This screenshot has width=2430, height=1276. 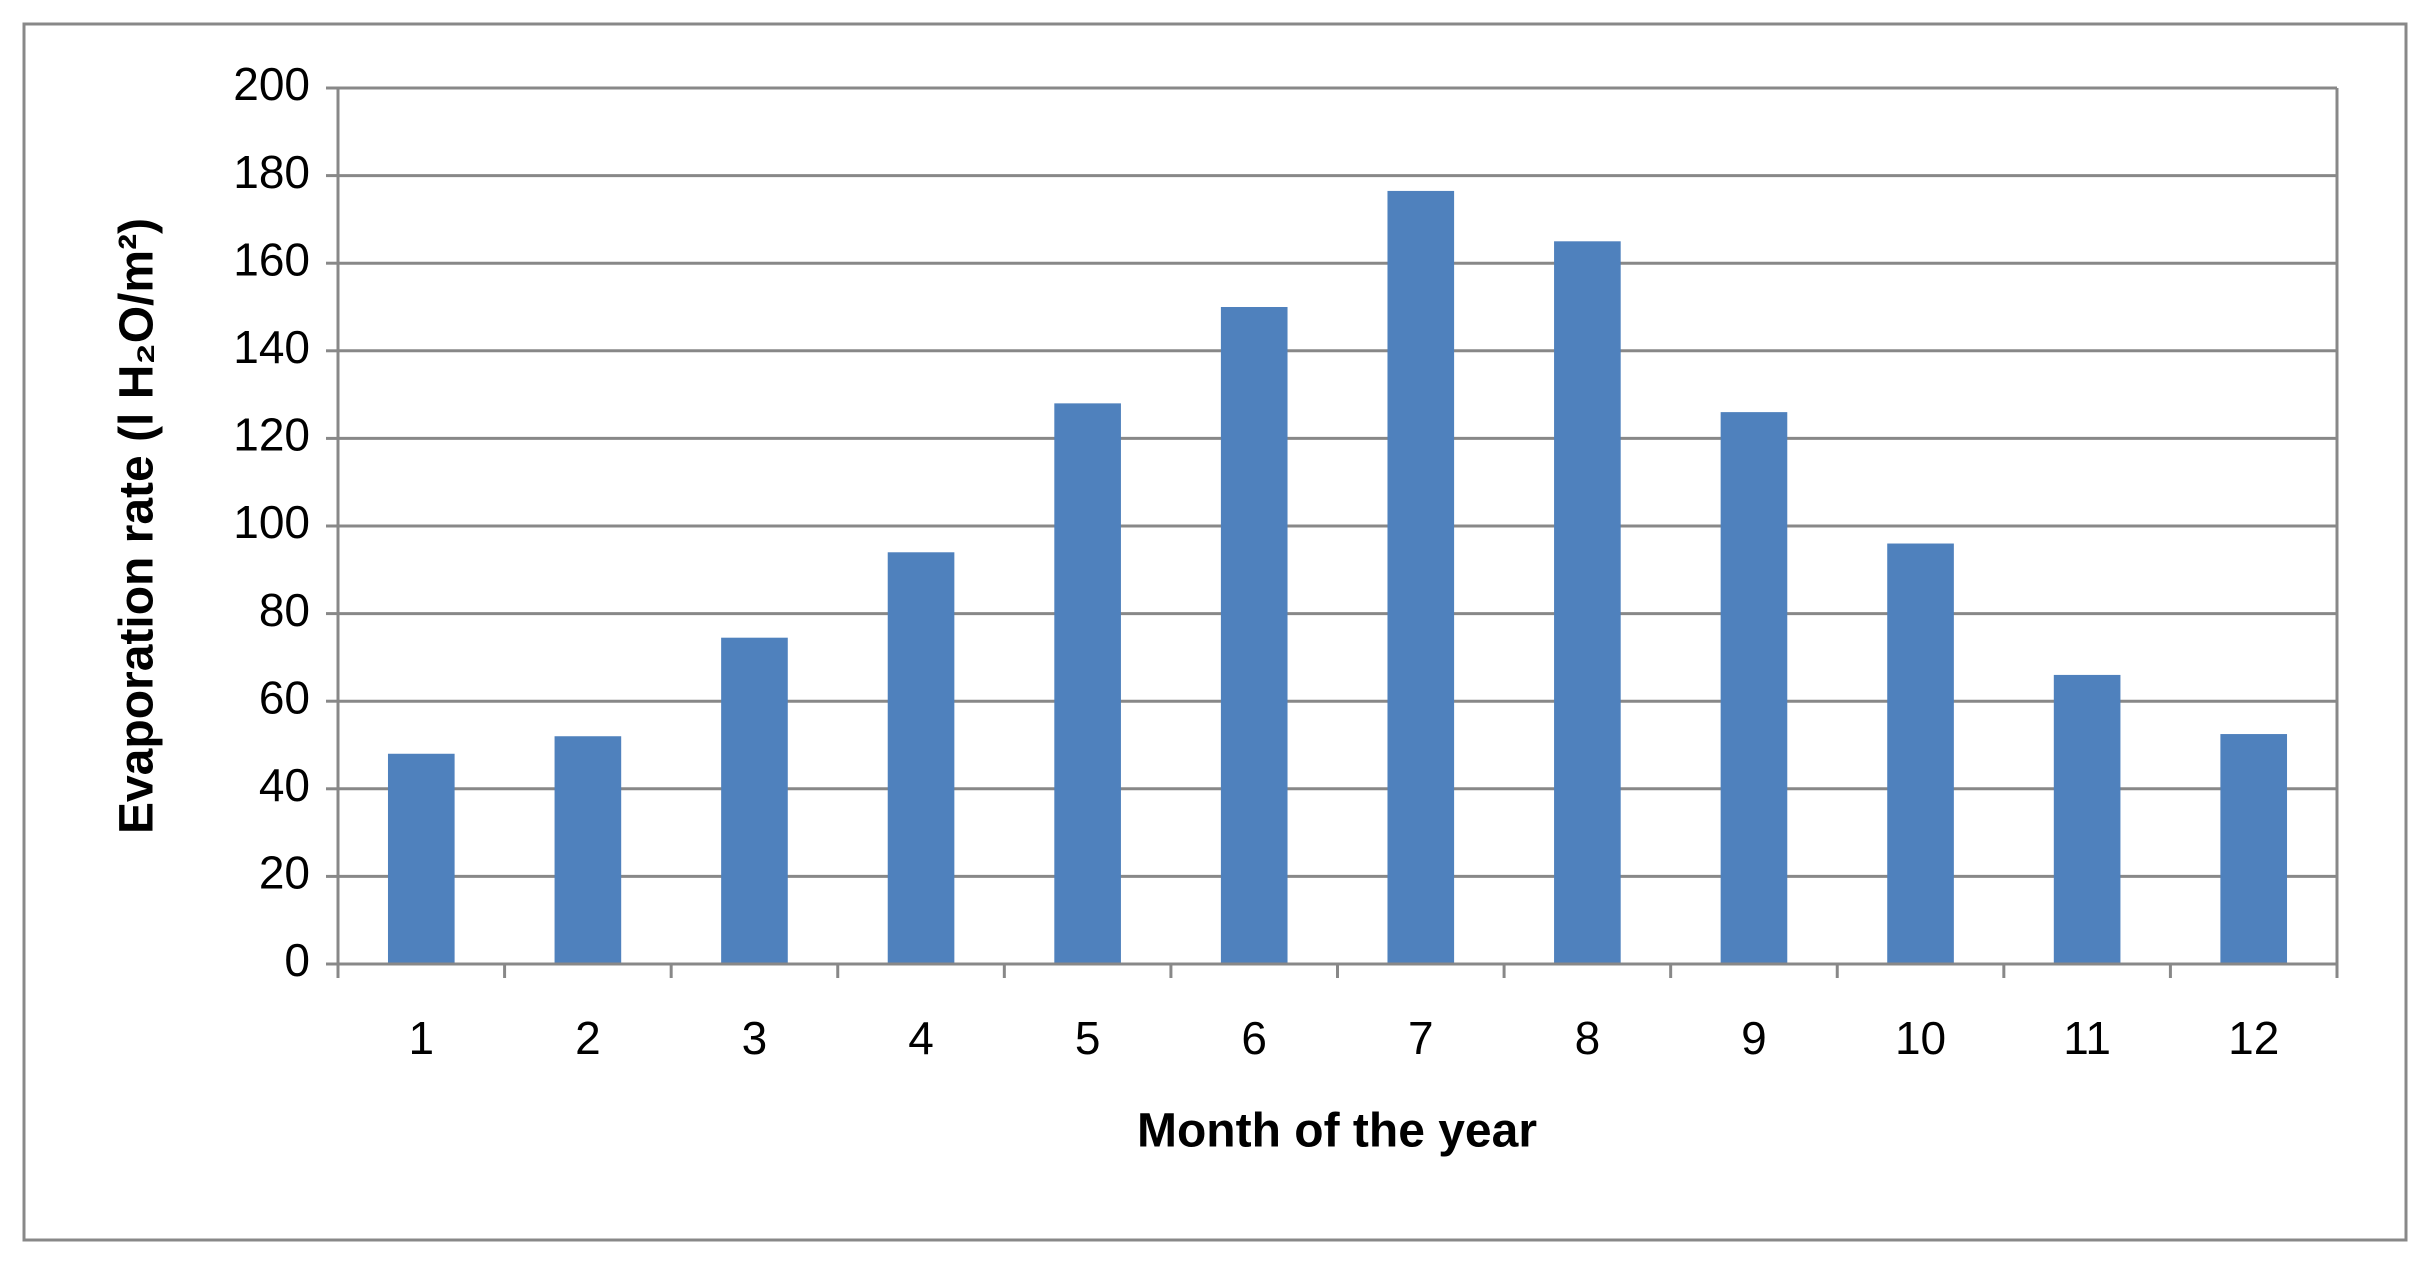 I want to click on x-tick-label: 6, so click(x=1254, y=1038).